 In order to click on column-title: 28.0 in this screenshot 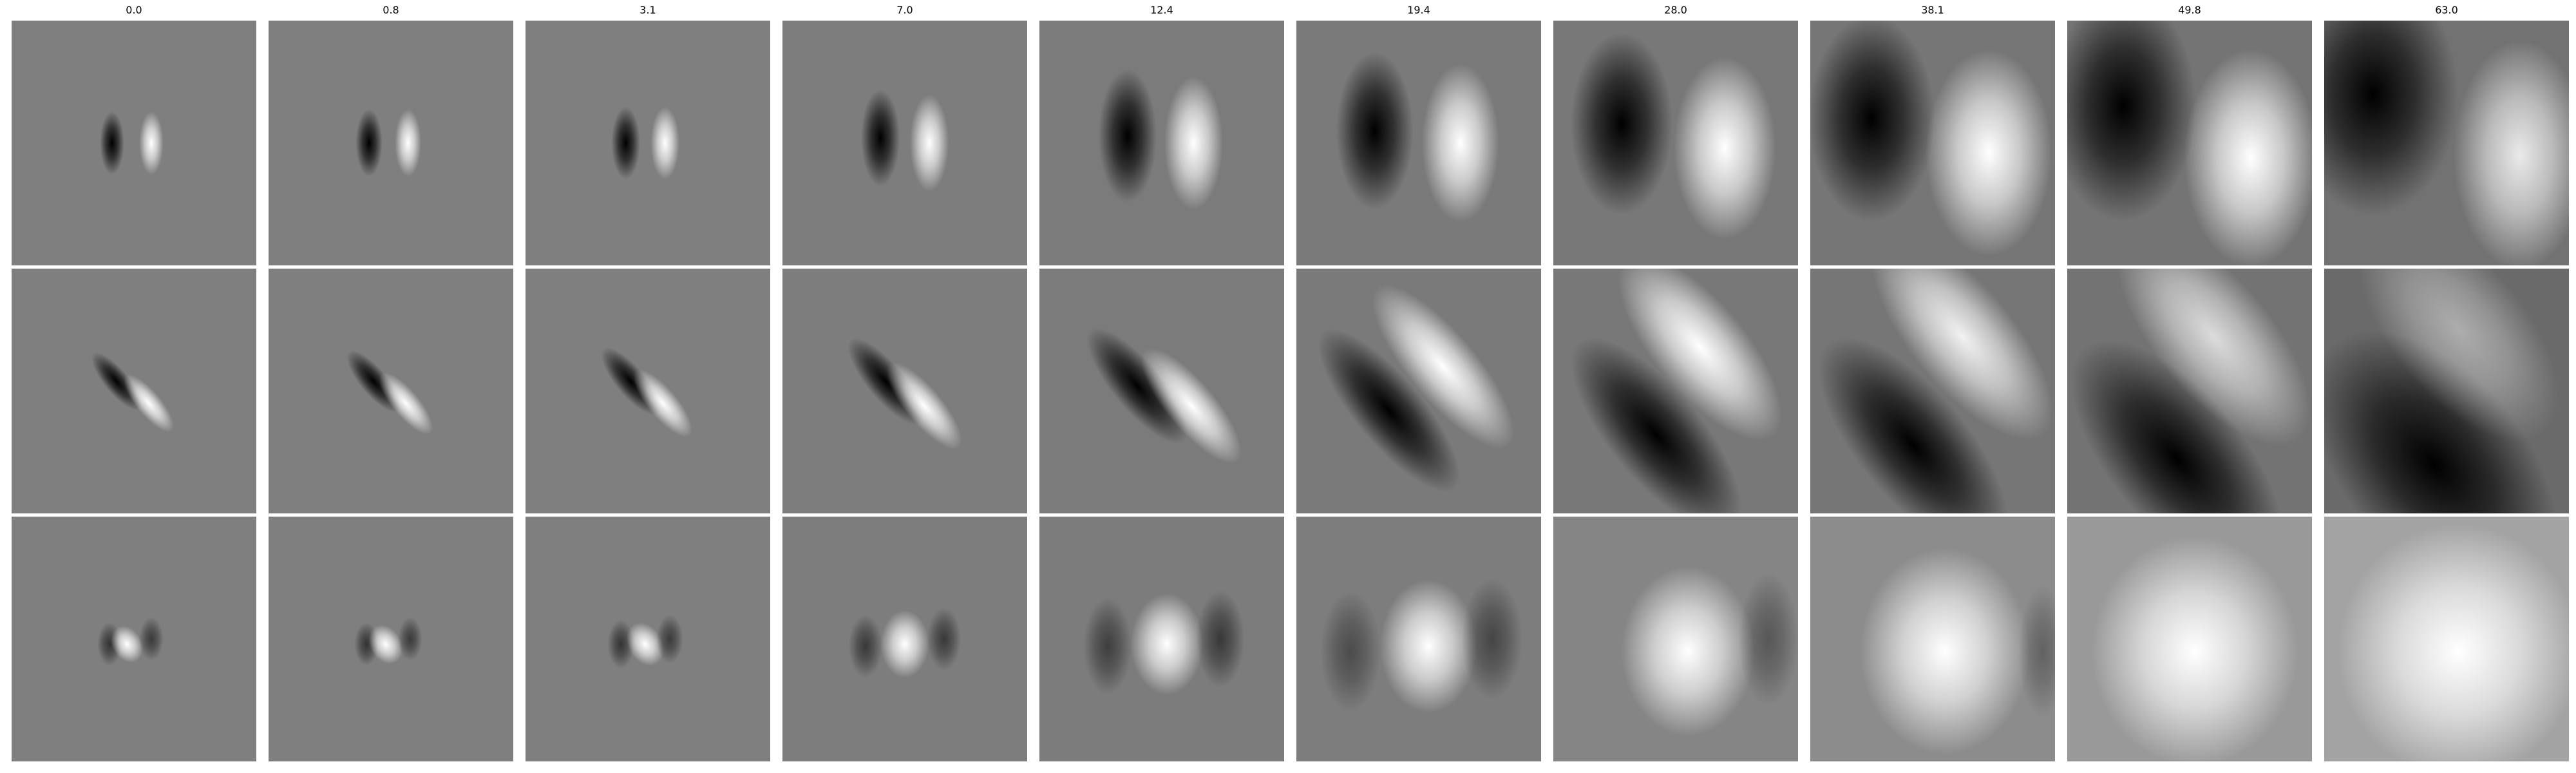, I will do `click(1675, 10)`.